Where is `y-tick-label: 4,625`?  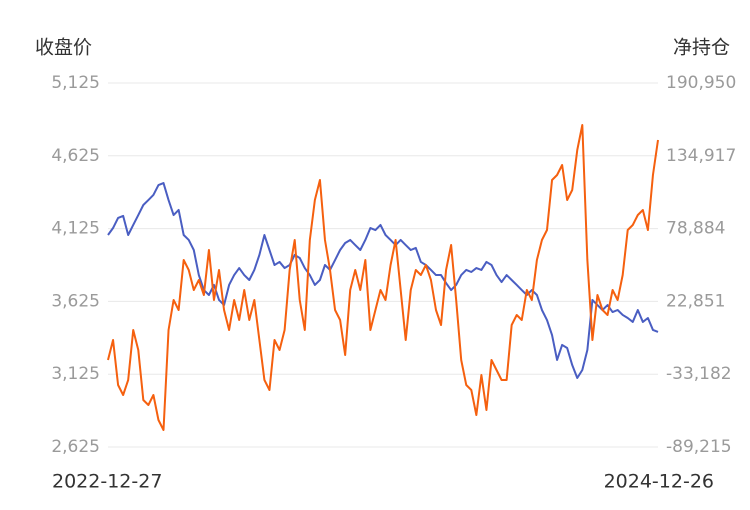 y-tick-label: 4,625 is located at coordinates (75, 156).